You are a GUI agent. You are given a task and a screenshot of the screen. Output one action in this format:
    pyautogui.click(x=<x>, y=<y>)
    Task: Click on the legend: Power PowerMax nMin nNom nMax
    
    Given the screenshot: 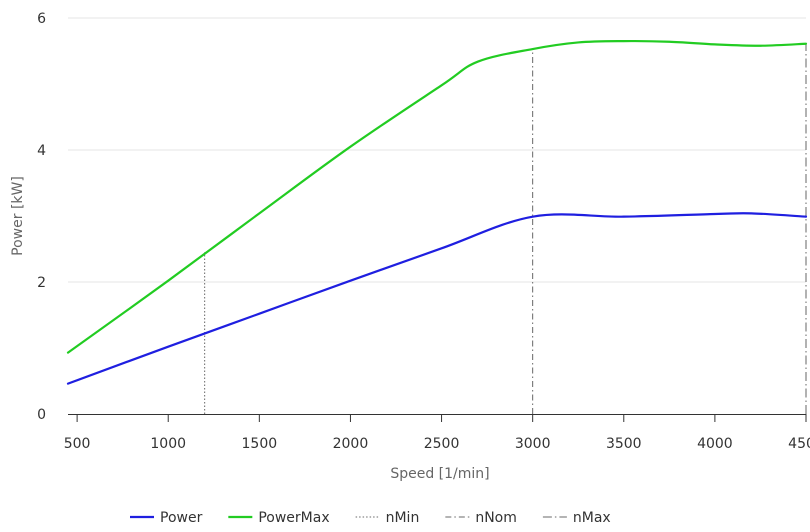 What is the action you would take?
    pyautogui.click(x=370, y=518)
    